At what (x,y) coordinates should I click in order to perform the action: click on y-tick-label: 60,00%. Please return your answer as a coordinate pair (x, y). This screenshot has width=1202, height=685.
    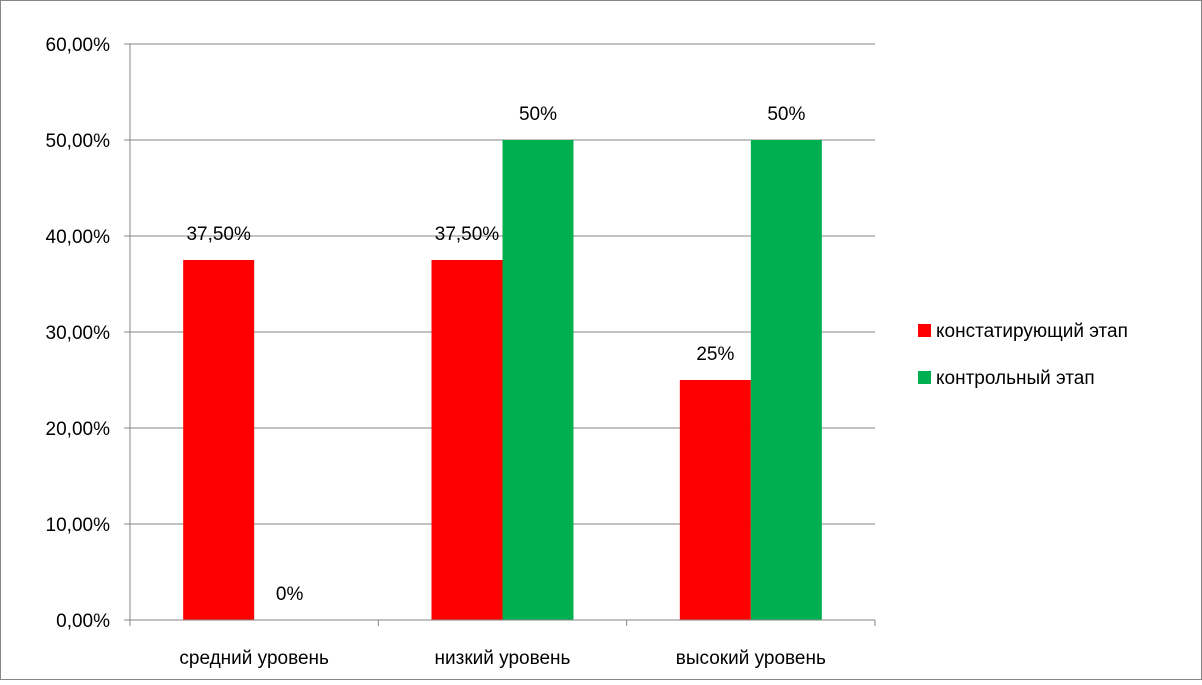
    Looking at the image, I should click on (78, 45).